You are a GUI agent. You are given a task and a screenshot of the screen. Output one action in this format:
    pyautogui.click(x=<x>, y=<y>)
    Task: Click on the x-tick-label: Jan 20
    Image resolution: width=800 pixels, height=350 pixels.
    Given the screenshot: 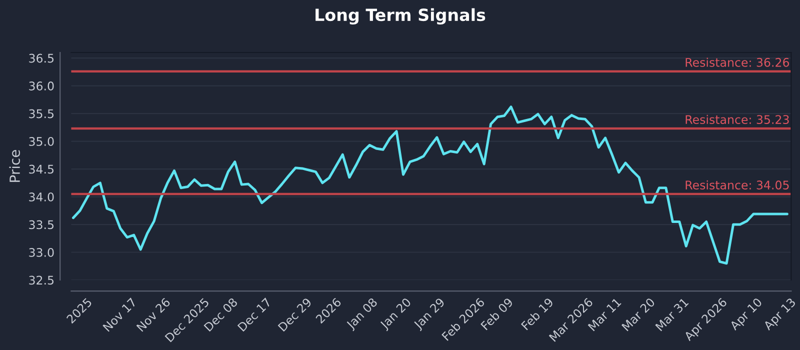 What is the action you would take?
    pyautogui.click(x=396, y=314)
    